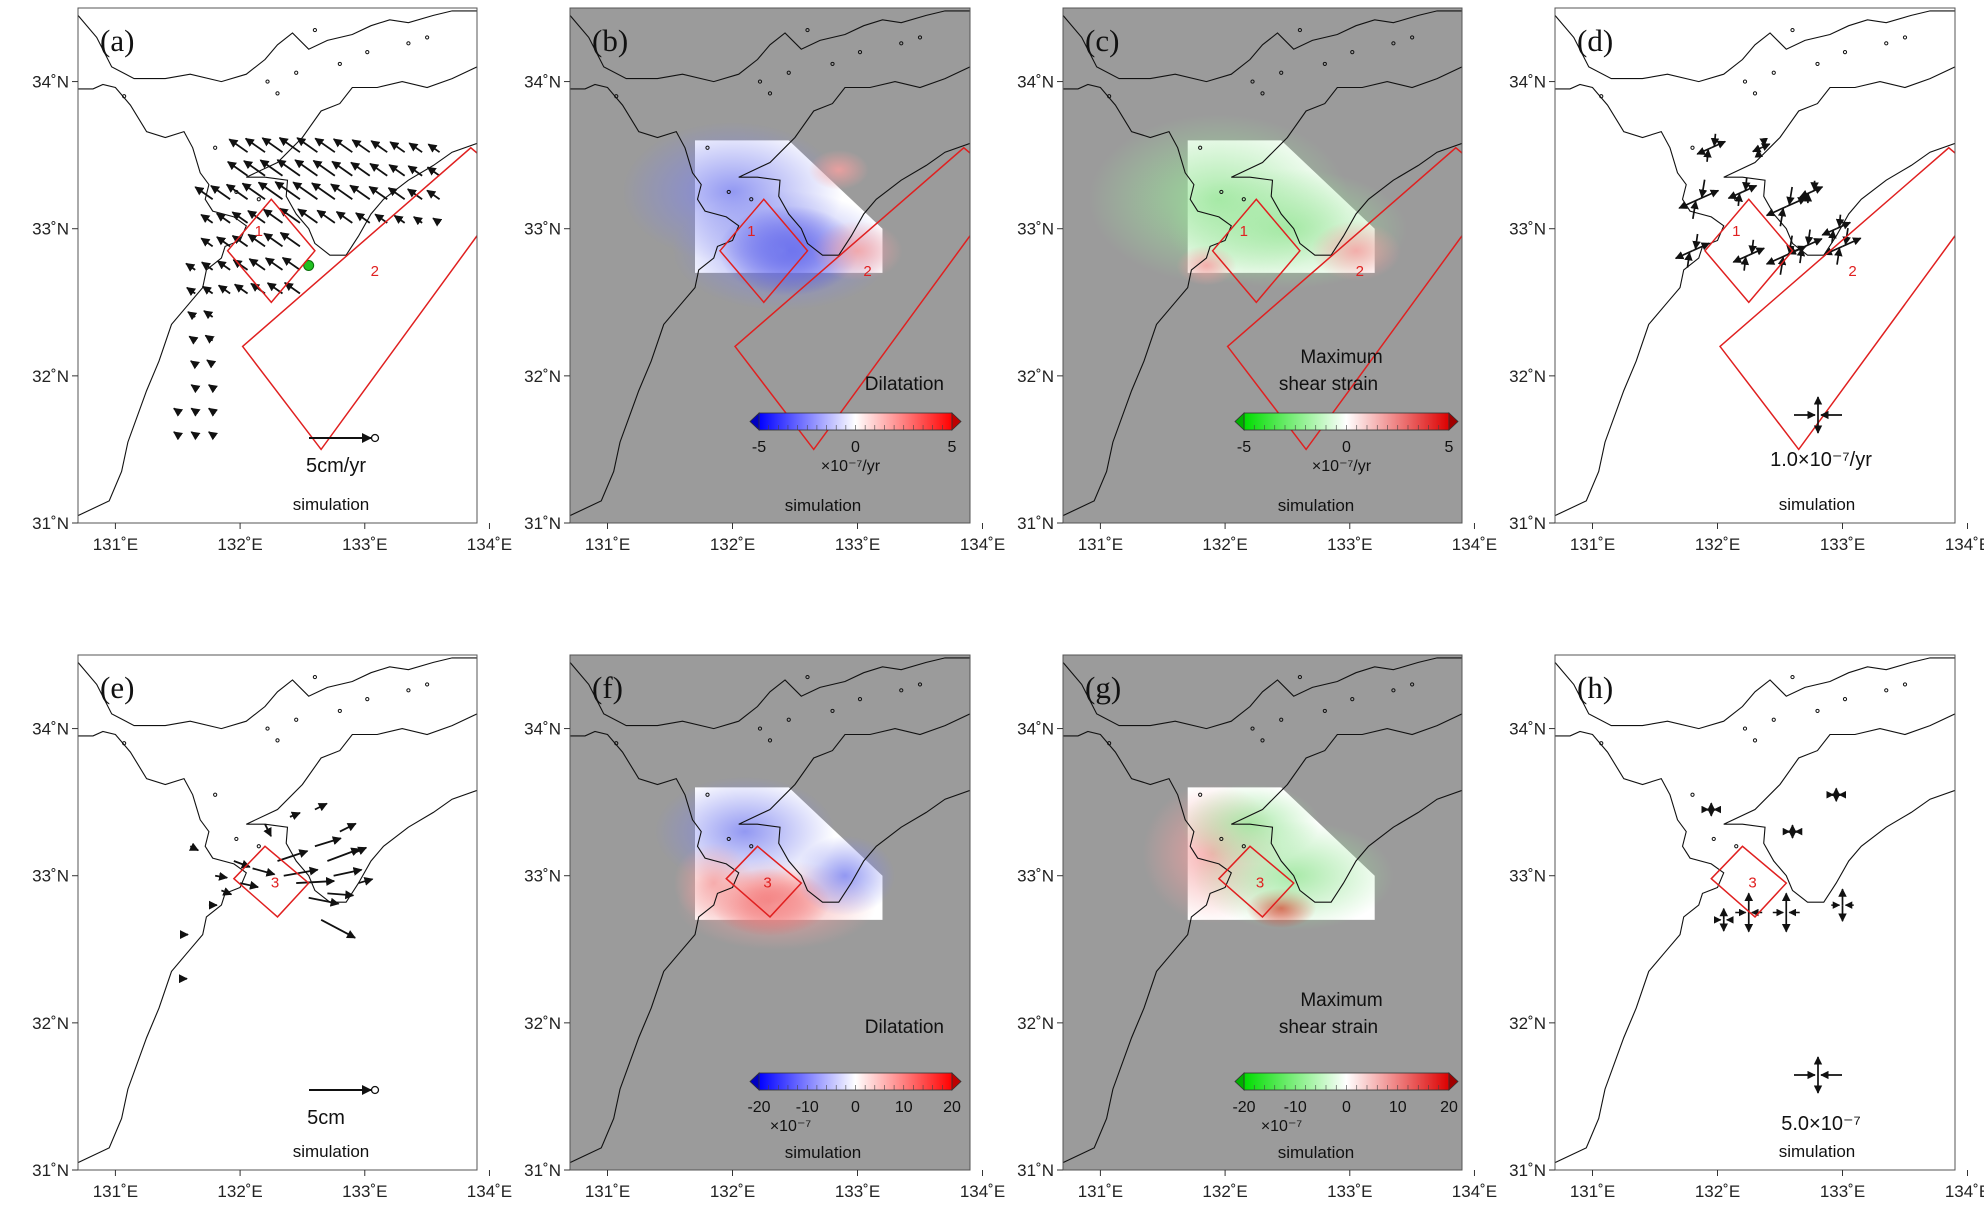 The height and width of the screenshot is (1232, 1984). I want to click on velocity-vectors, so click(308, 289).